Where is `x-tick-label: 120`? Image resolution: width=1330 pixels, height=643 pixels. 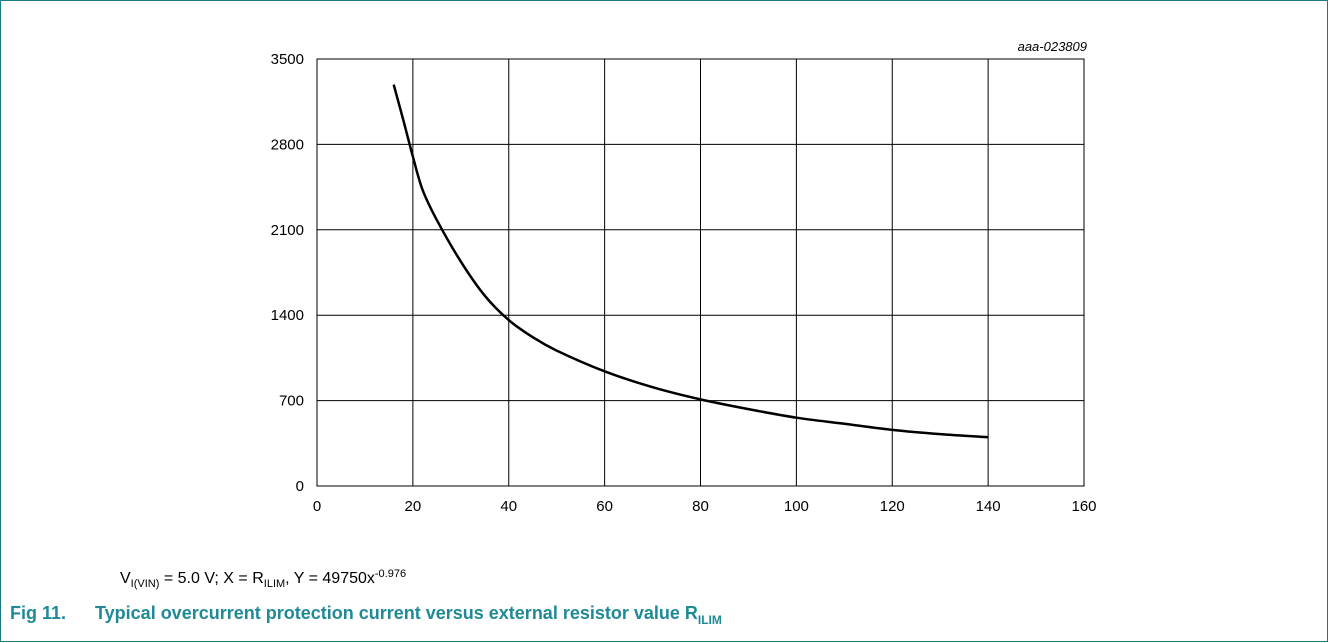
x-tick-label: 120 is located at coordinates (892, 506).